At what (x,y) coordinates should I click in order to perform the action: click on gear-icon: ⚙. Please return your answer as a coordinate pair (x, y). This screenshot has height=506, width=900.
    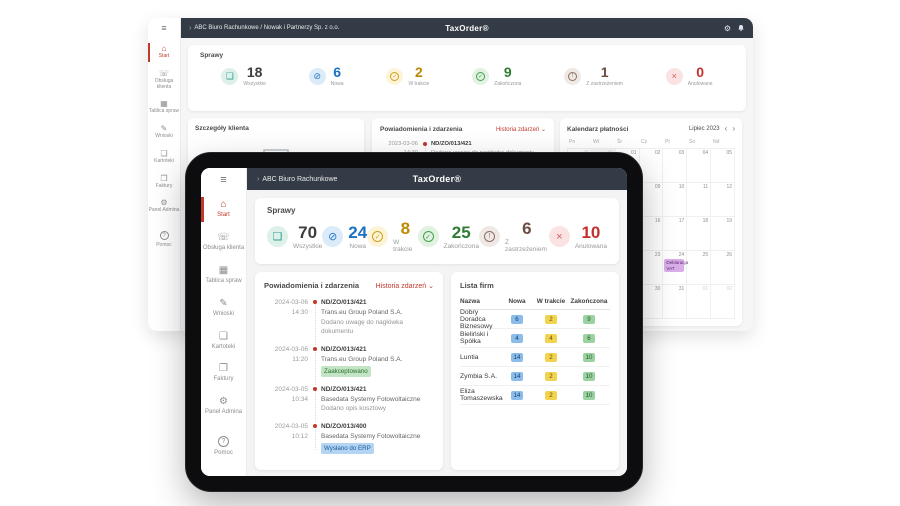
    Looking at the image, I should click on (727, 28).